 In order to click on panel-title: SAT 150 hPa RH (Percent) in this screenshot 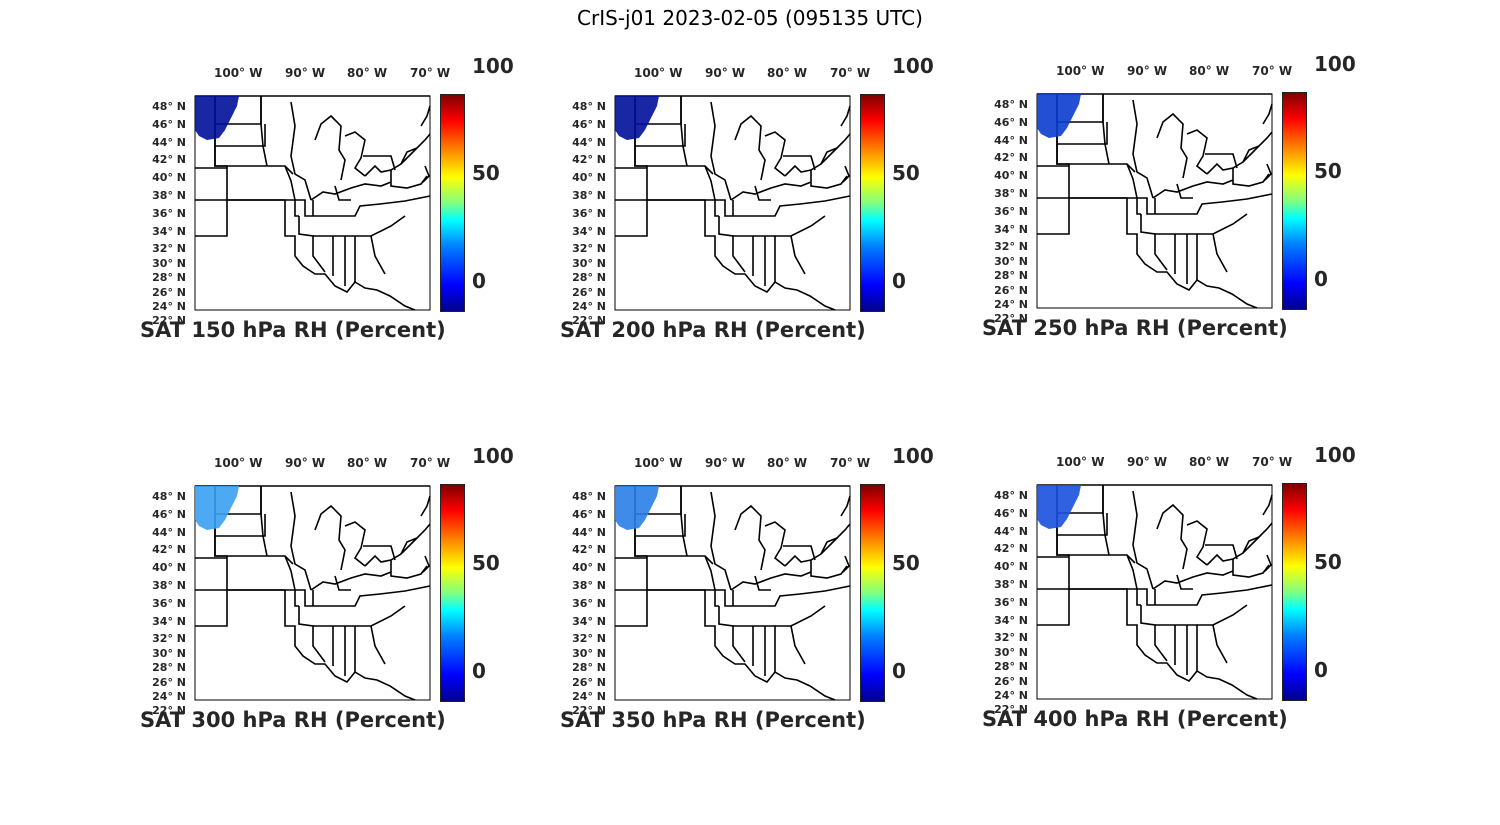, I will do `click(293, 330)`.